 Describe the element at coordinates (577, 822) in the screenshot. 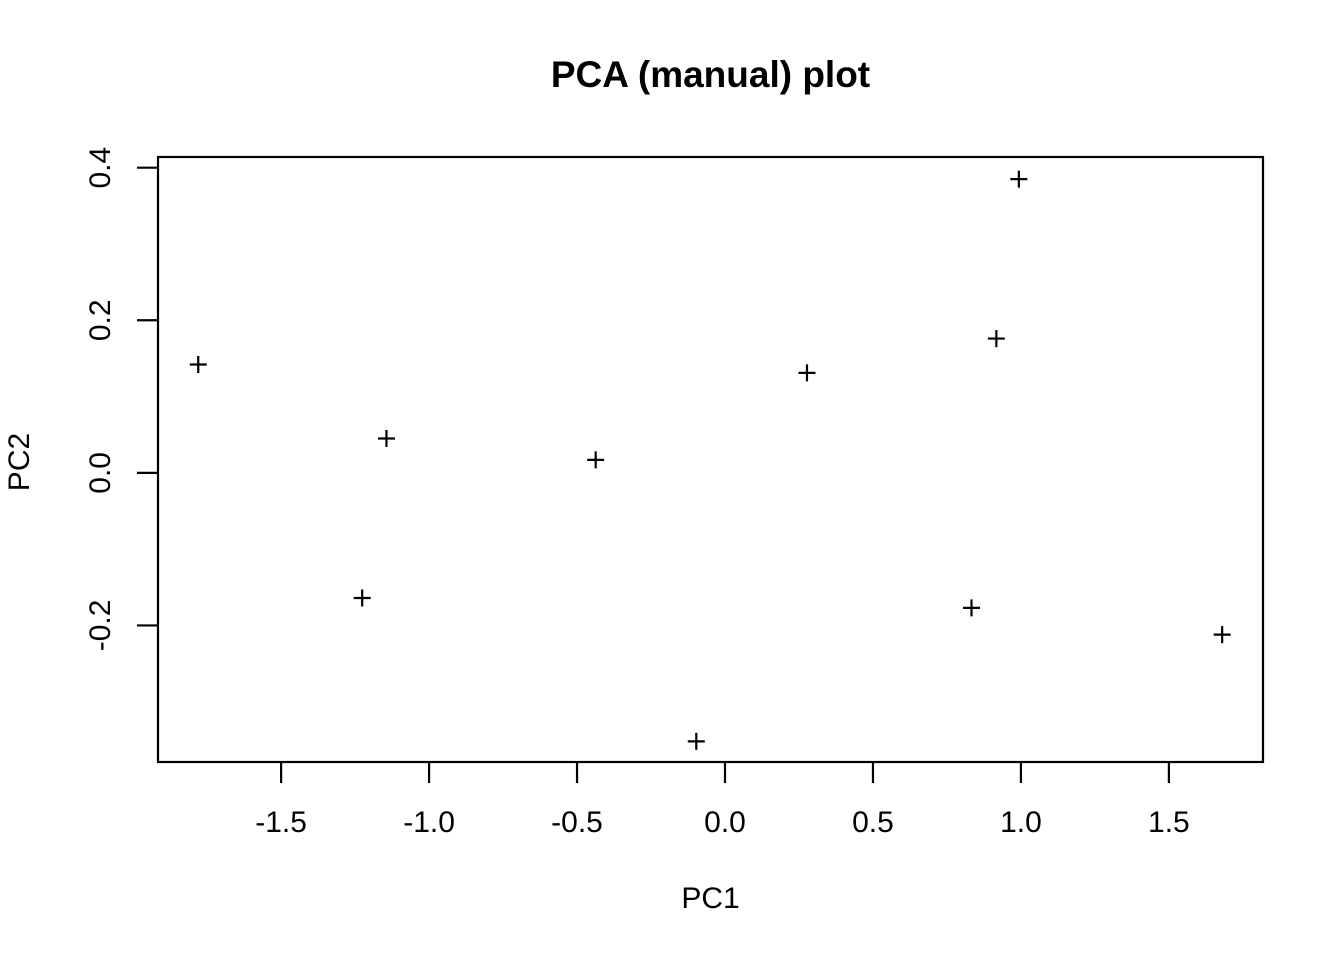

I see `x-axis-tick-label: -0.5` at that location.